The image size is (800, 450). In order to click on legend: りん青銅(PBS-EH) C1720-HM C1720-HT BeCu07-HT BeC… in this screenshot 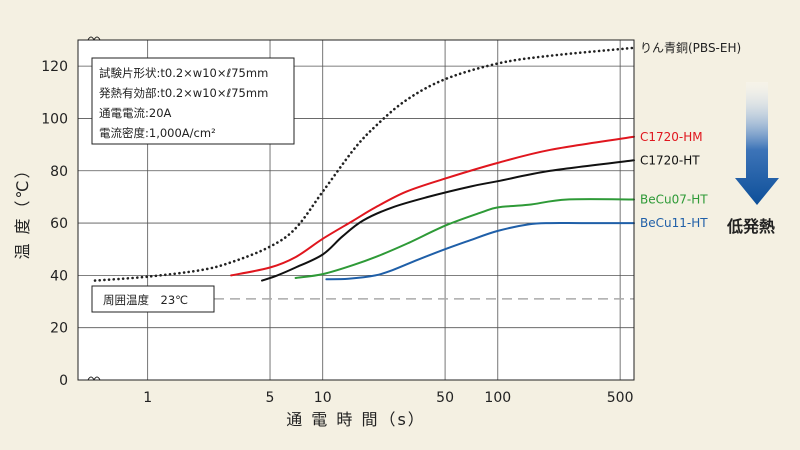, I will do `click(690, 135)`.